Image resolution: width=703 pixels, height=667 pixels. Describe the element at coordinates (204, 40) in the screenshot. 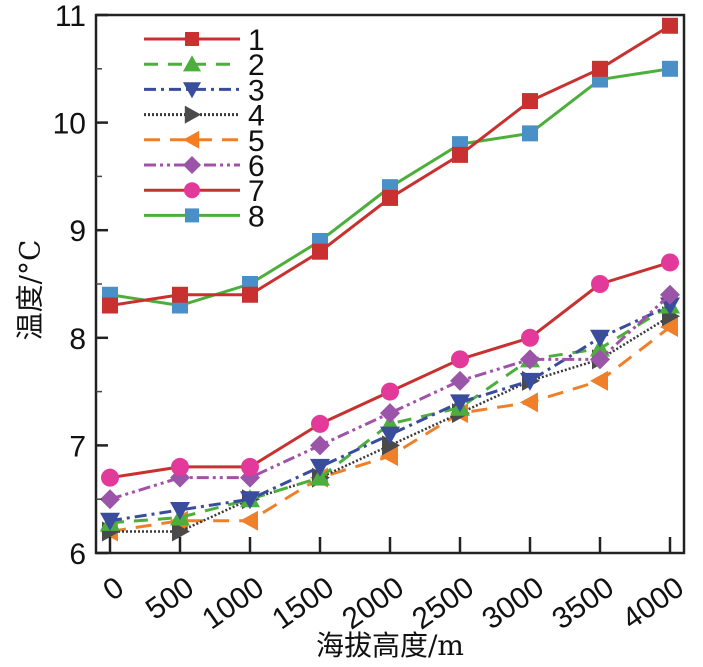

I see `legend-item-1: 1` at that location.